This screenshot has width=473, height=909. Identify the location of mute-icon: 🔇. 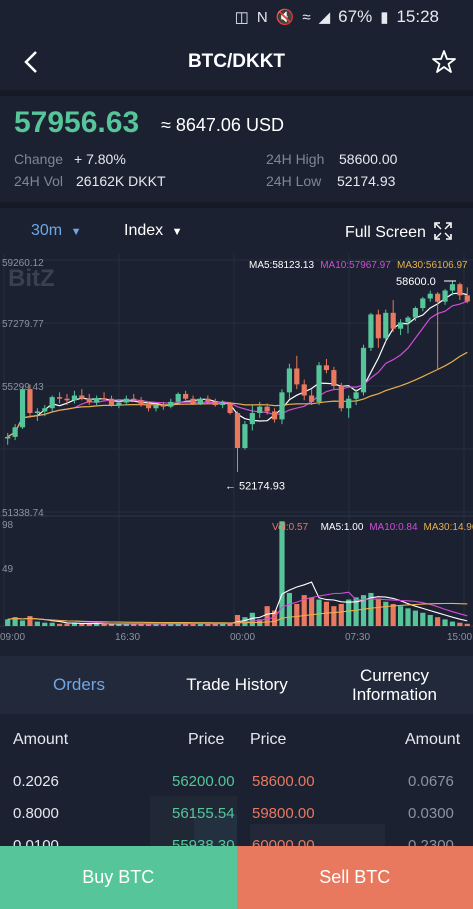
(285, 17).